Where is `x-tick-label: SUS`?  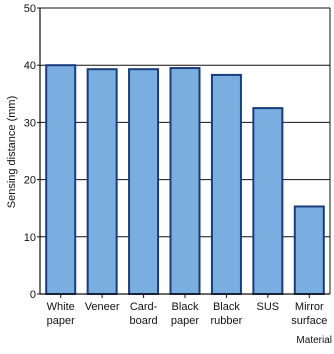 x-tick-label: SUS is located at coordinates (268, 307).